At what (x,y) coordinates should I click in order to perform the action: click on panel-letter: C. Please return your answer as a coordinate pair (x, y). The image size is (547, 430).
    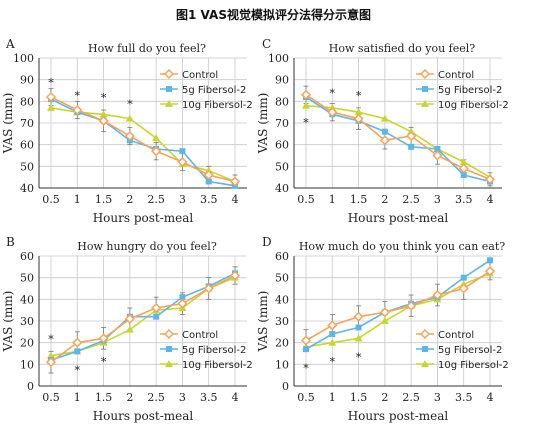
    Looking at the image, I should click on (266, 44).